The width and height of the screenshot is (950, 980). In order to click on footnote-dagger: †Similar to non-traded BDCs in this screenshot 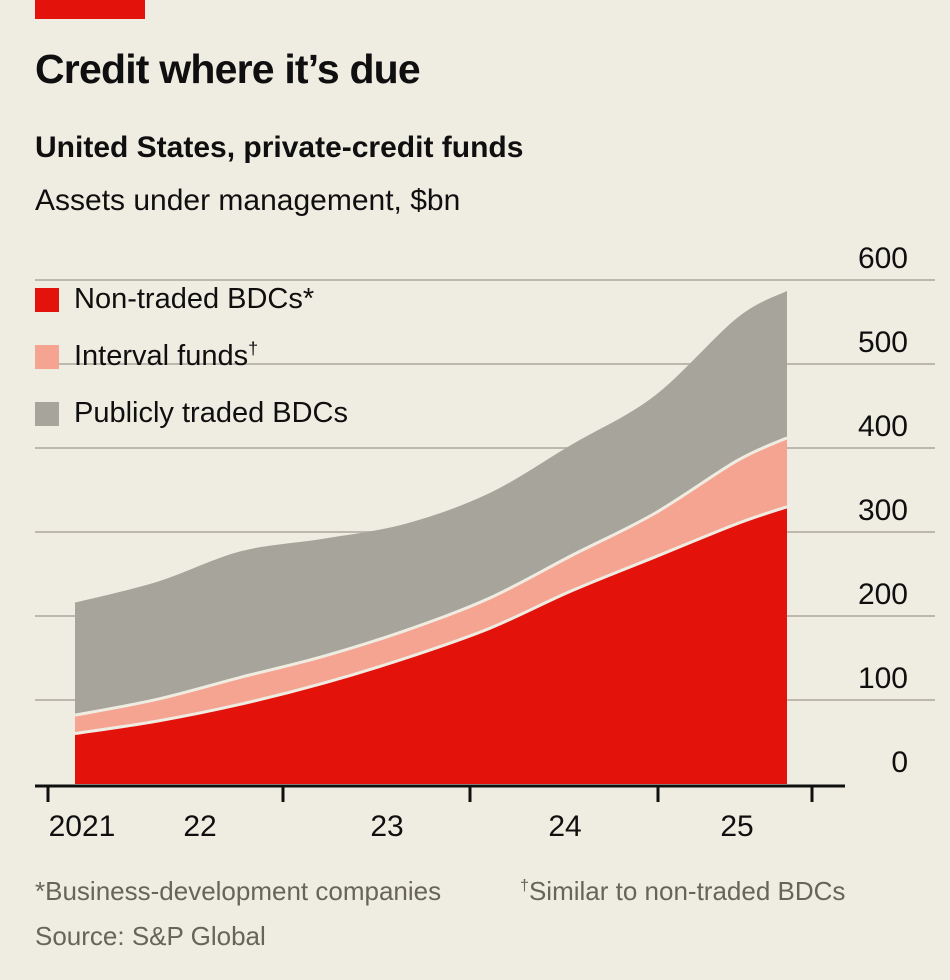, I will do `click(682, 891)`.